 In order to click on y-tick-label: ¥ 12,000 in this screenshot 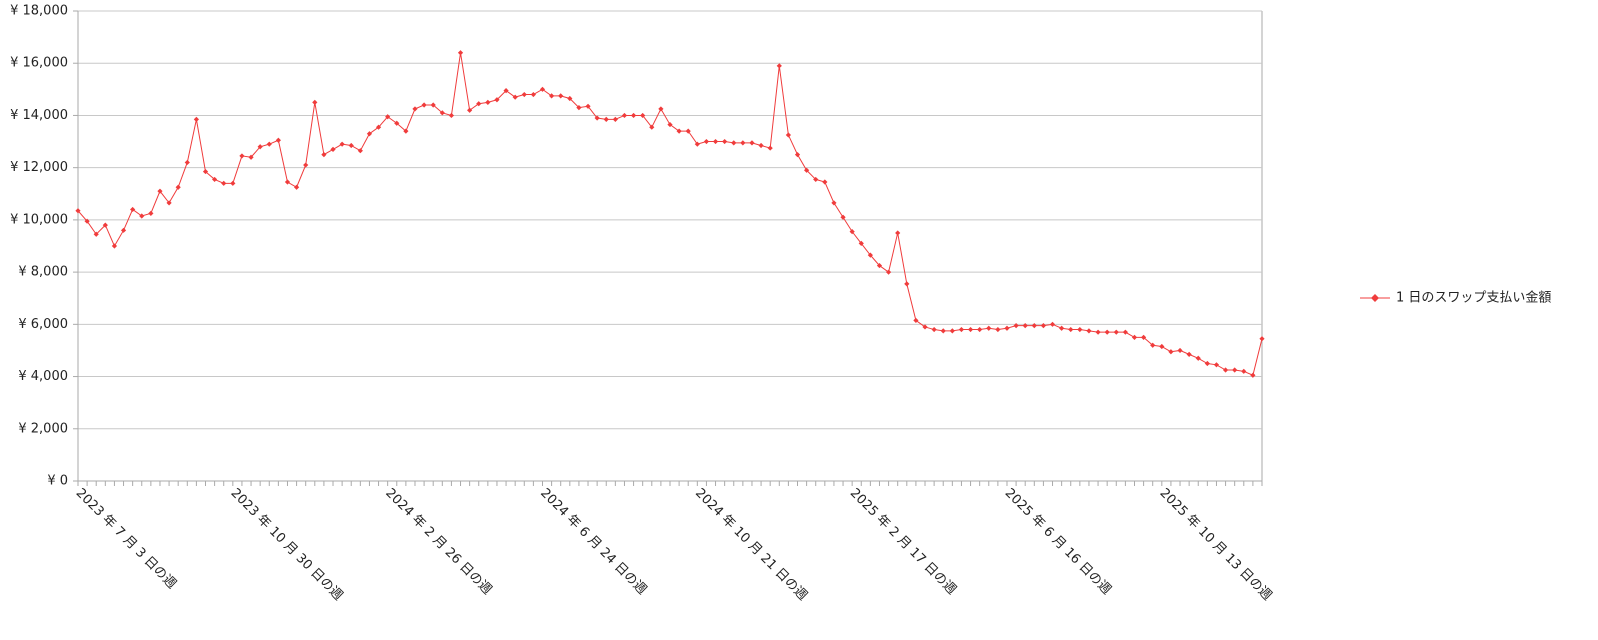, I will do `click(39, 167)`.